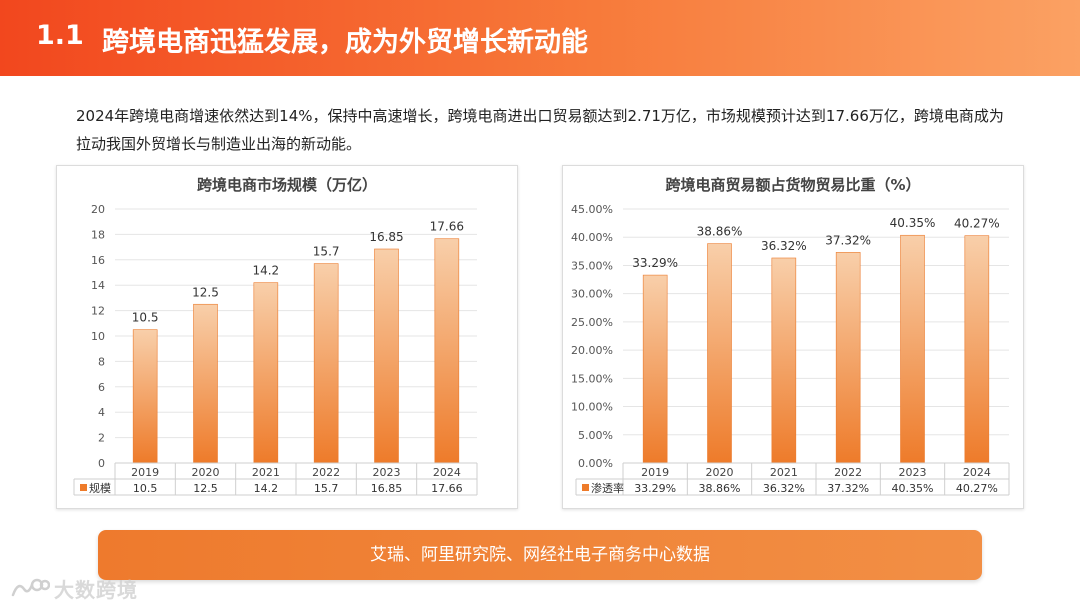 Image resolution: width=1080 pixels, height=608 pixels. I want to click on data-label: 14.2, so click(265, 271).